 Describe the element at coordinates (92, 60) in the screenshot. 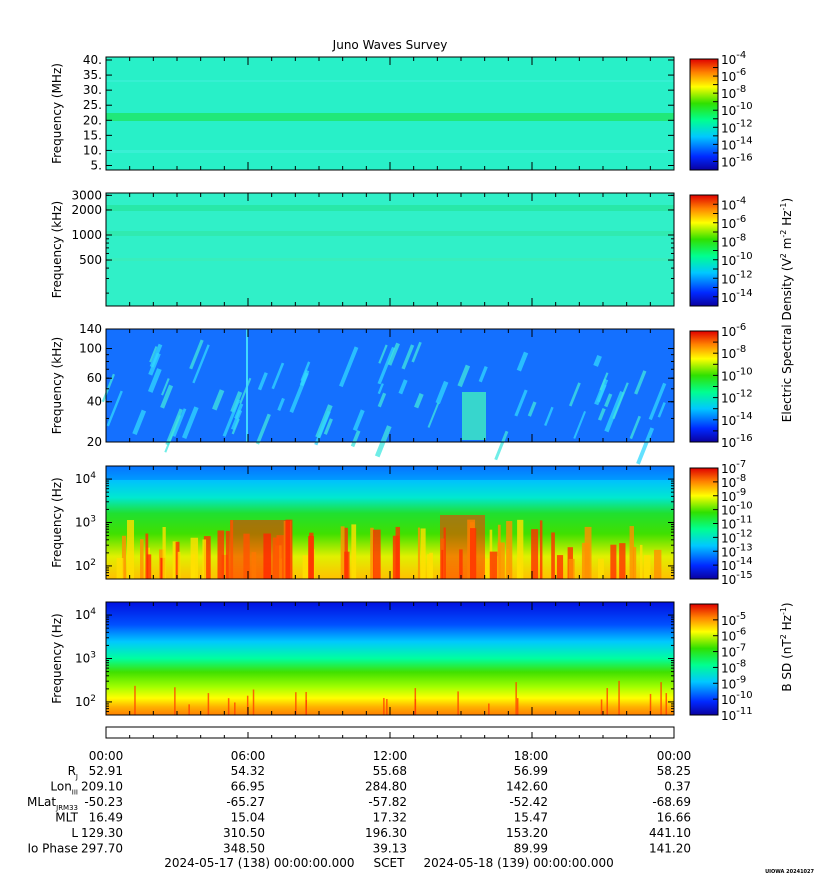

I see `y-tick-label: 40.` at that location.